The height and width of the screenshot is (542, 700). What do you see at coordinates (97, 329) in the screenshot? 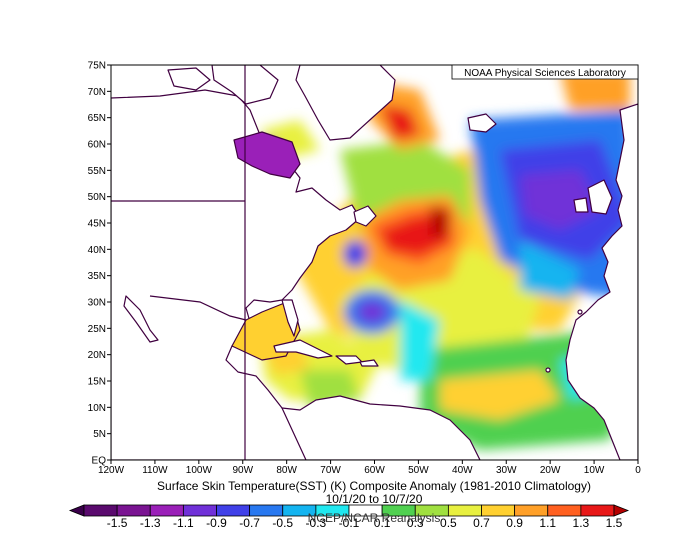
I see `lat-tick-label: 25N` at bounding box center [97, 329].